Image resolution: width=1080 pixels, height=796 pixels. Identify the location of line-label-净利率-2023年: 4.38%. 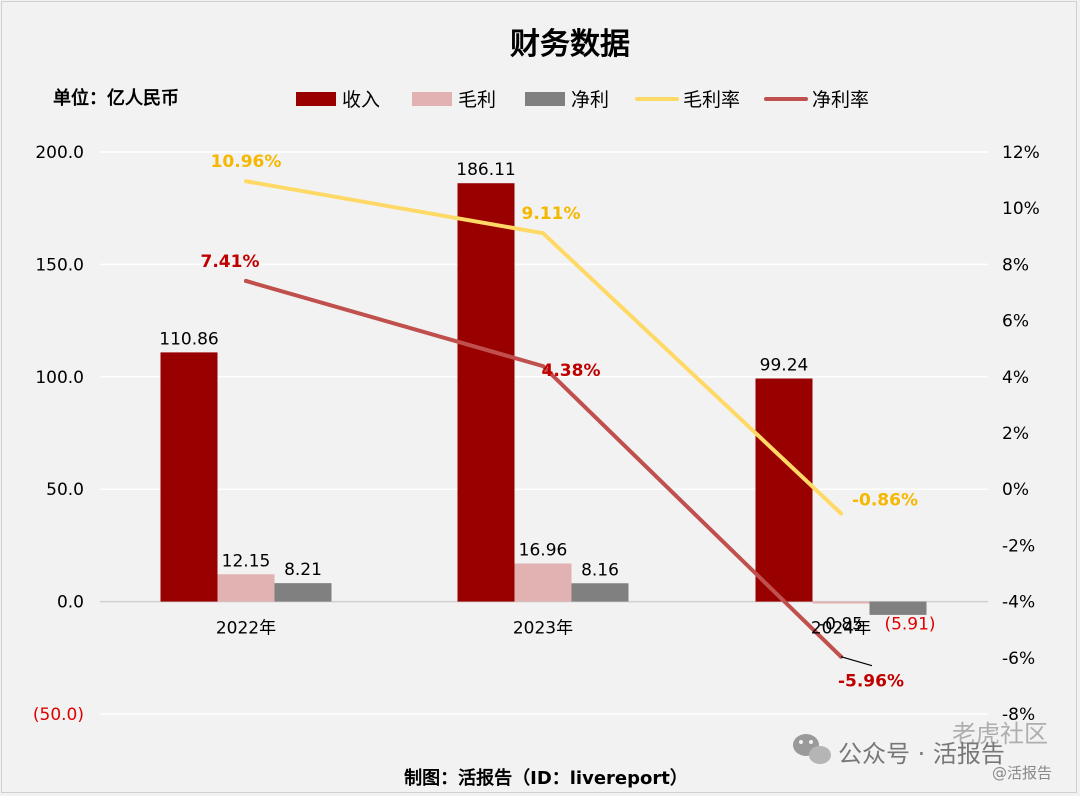
(571, 371).